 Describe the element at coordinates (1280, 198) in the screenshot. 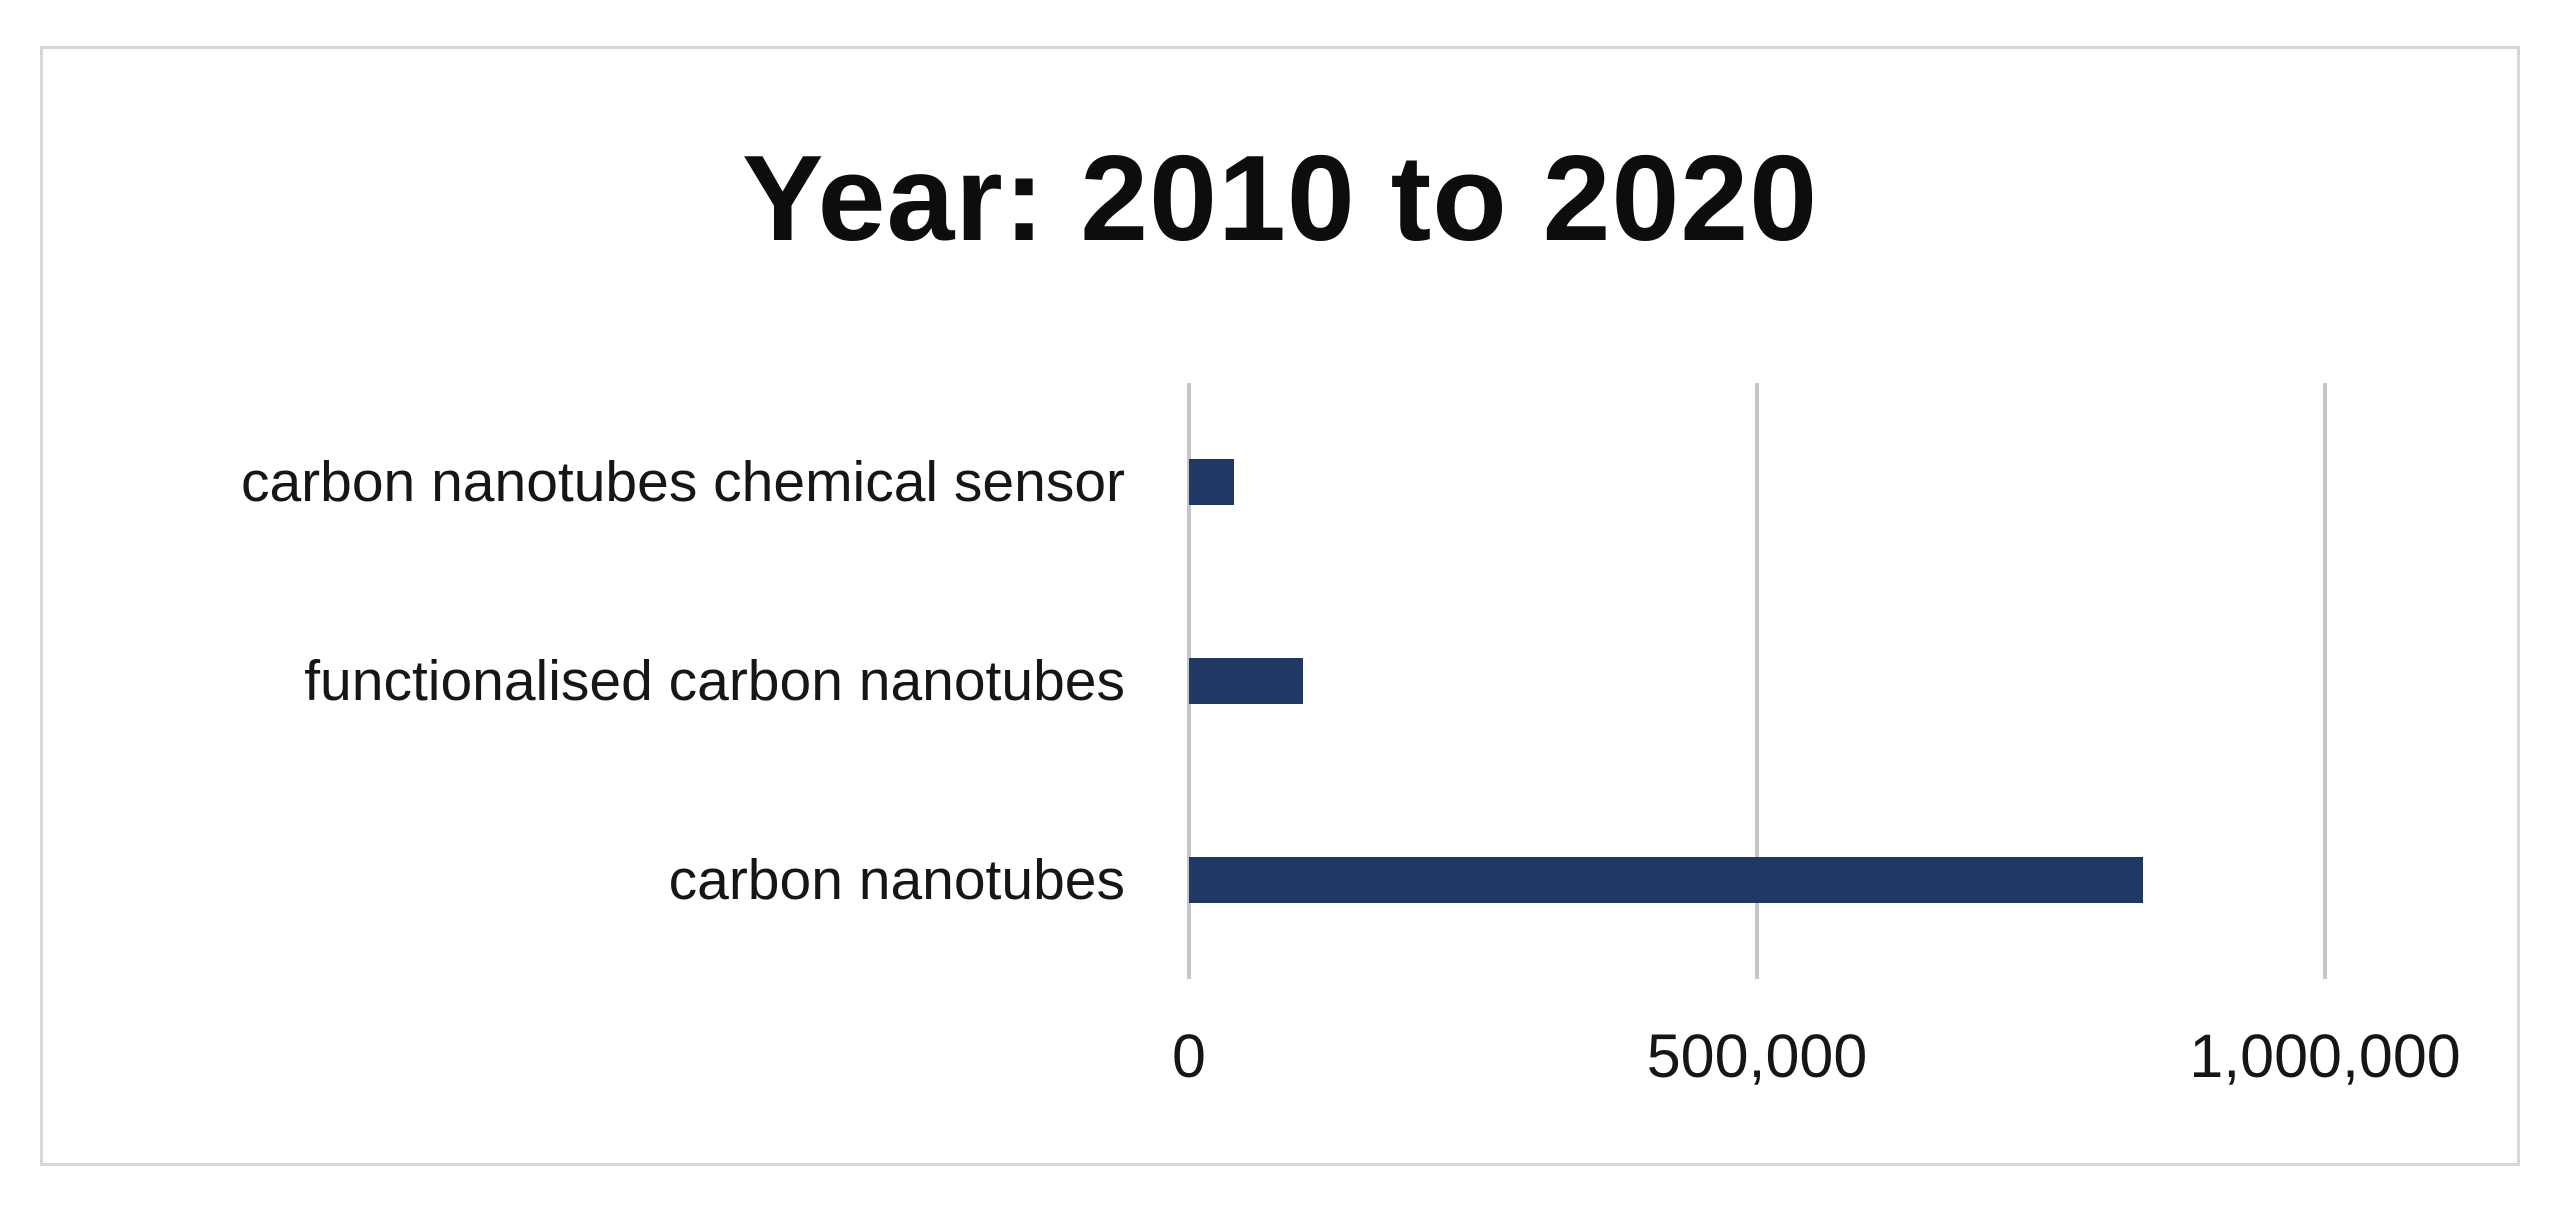

I see `chart-title: Year: 2010 to 2020` at that location.